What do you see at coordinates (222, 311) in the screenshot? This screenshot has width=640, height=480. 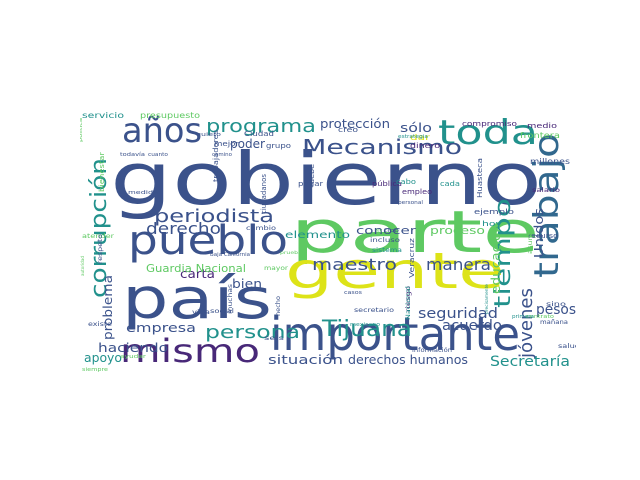 I see `cloud-word: social` at bounding box center [222, 311].